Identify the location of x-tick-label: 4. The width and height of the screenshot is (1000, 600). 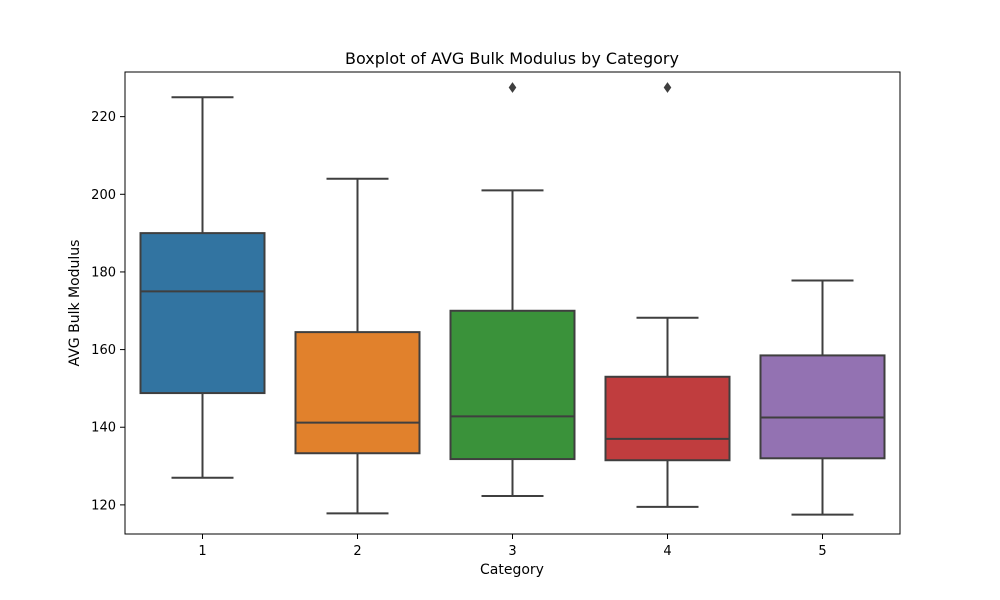
(667, 551).